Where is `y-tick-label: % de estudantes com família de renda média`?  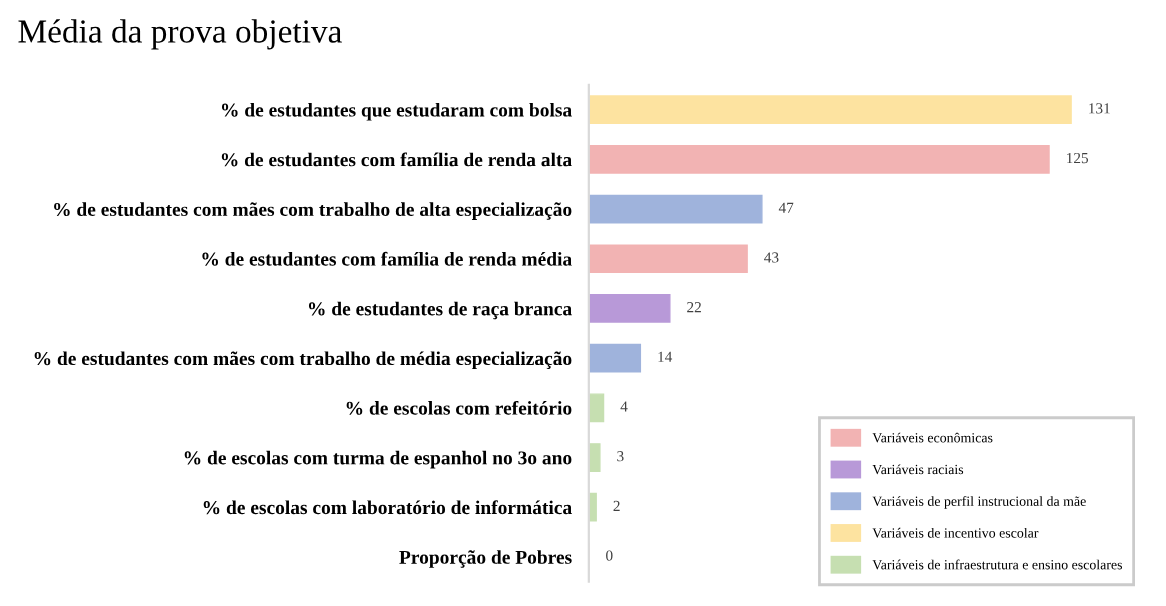
y-tick-label: % de estudantes com família de renda média is located at coordinates (387, 258).